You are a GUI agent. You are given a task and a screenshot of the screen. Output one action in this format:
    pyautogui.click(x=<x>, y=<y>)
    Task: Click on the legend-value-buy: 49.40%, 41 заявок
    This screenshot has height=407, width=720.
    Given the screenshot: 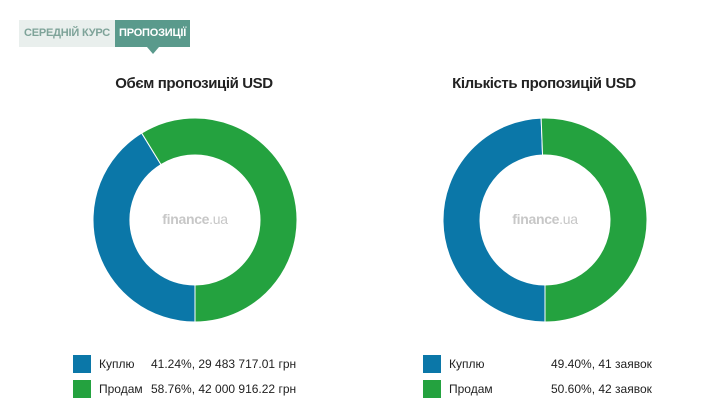 What is the action you would take?
    pyautogui.click(x=601, y=364)
    